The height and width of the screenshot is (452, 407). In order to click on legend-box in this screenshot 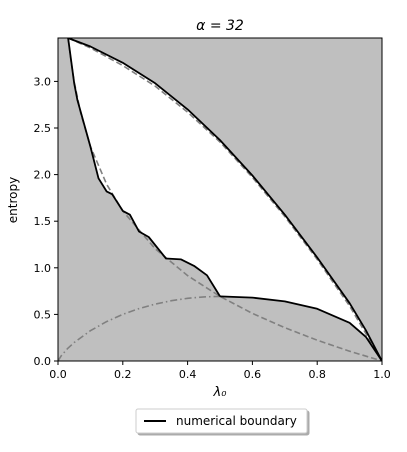, I will do `click(221, 421)`.